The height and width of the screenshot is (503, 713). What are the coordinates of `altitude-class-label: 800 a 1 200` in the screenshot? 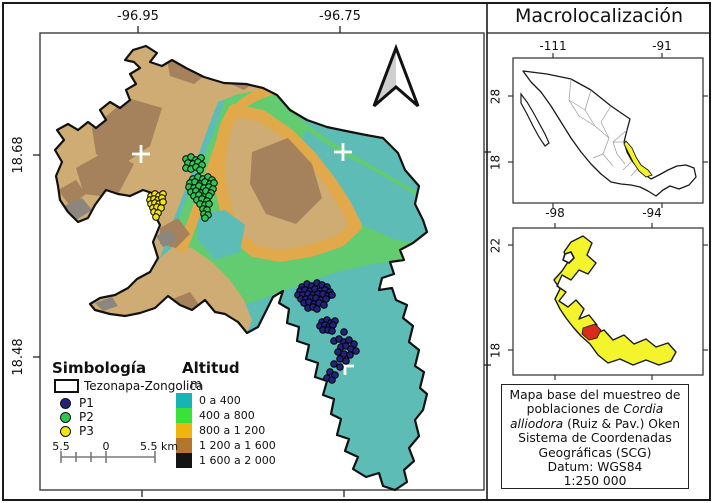 It's located at (232, 430).